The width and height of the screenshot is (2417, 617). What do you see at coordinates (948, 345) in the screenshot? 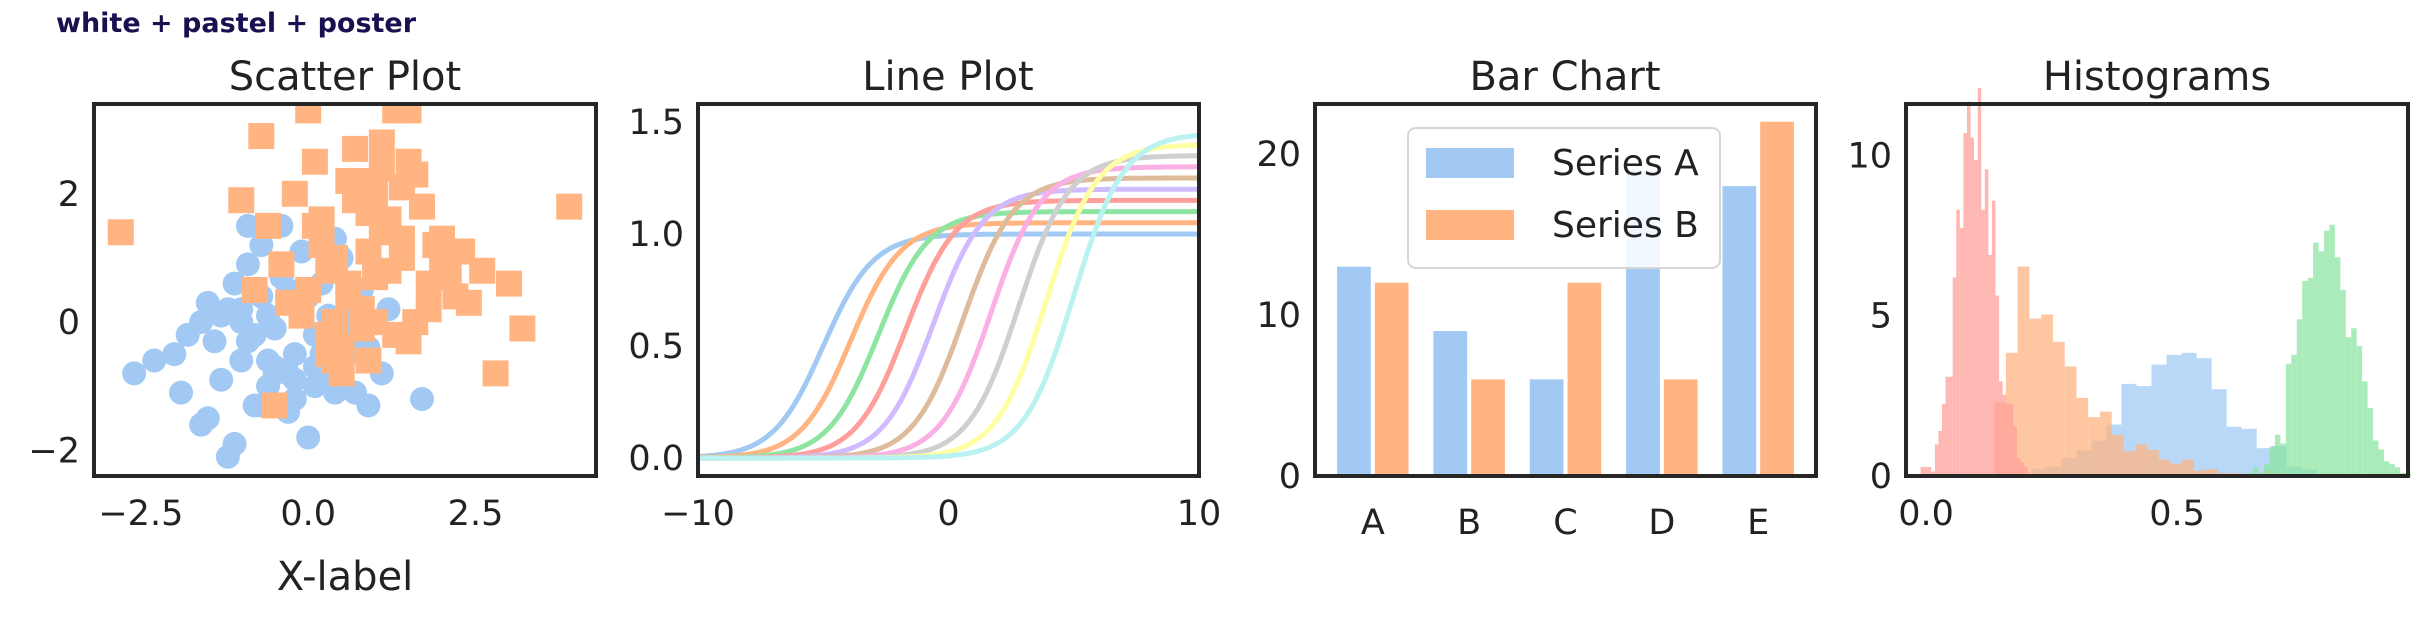
I see `line-series-blue` at bounding box center [948, 345].